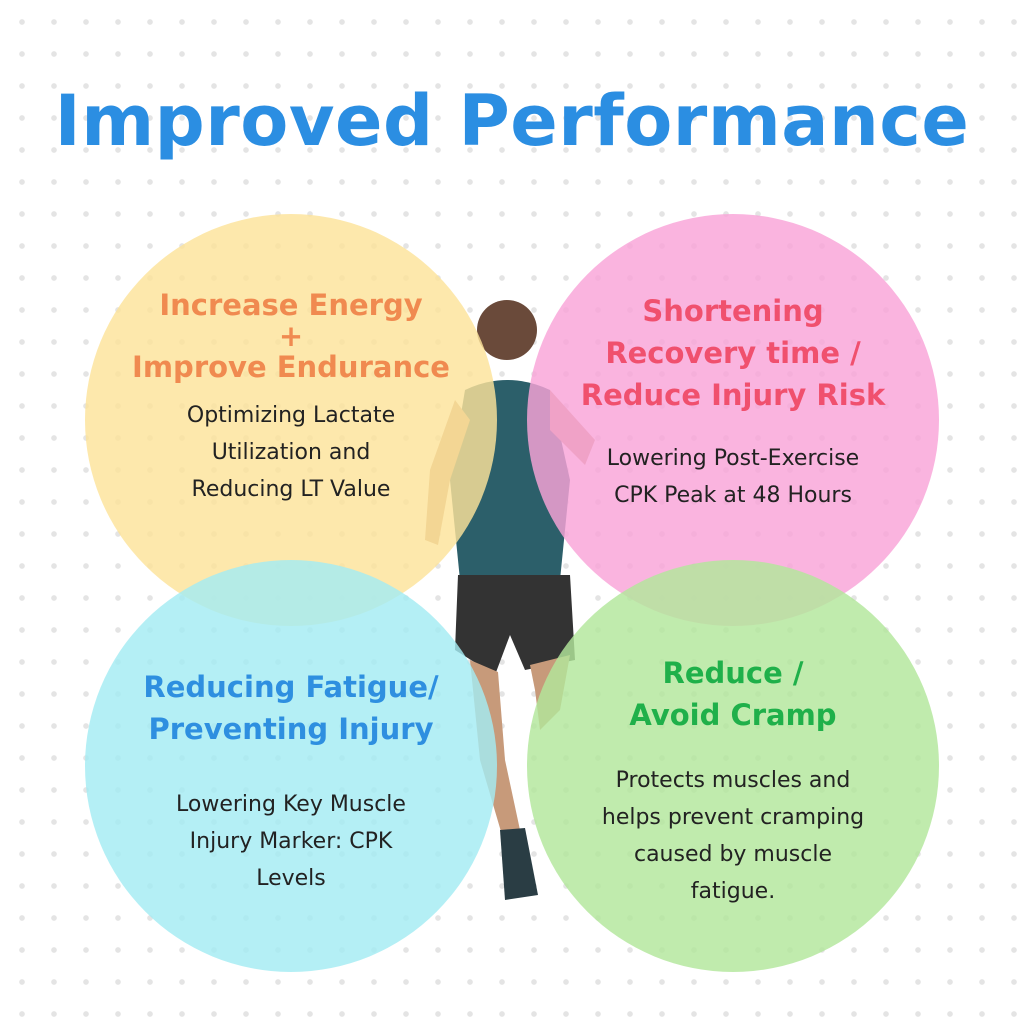 This screenshot has width=1024, height=1024. I want to click on body-line: Lowering Post-Exercise, so click(733, 458).